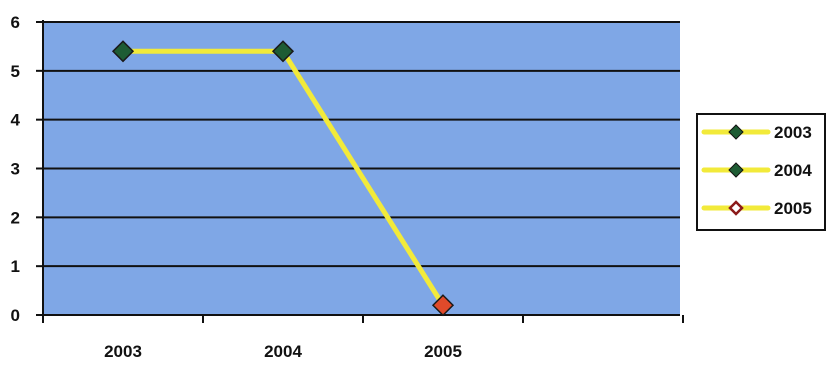 The height and width of the screenshot is (366, 827). I want to click on y-tick-label: 1, so click(15, 266).